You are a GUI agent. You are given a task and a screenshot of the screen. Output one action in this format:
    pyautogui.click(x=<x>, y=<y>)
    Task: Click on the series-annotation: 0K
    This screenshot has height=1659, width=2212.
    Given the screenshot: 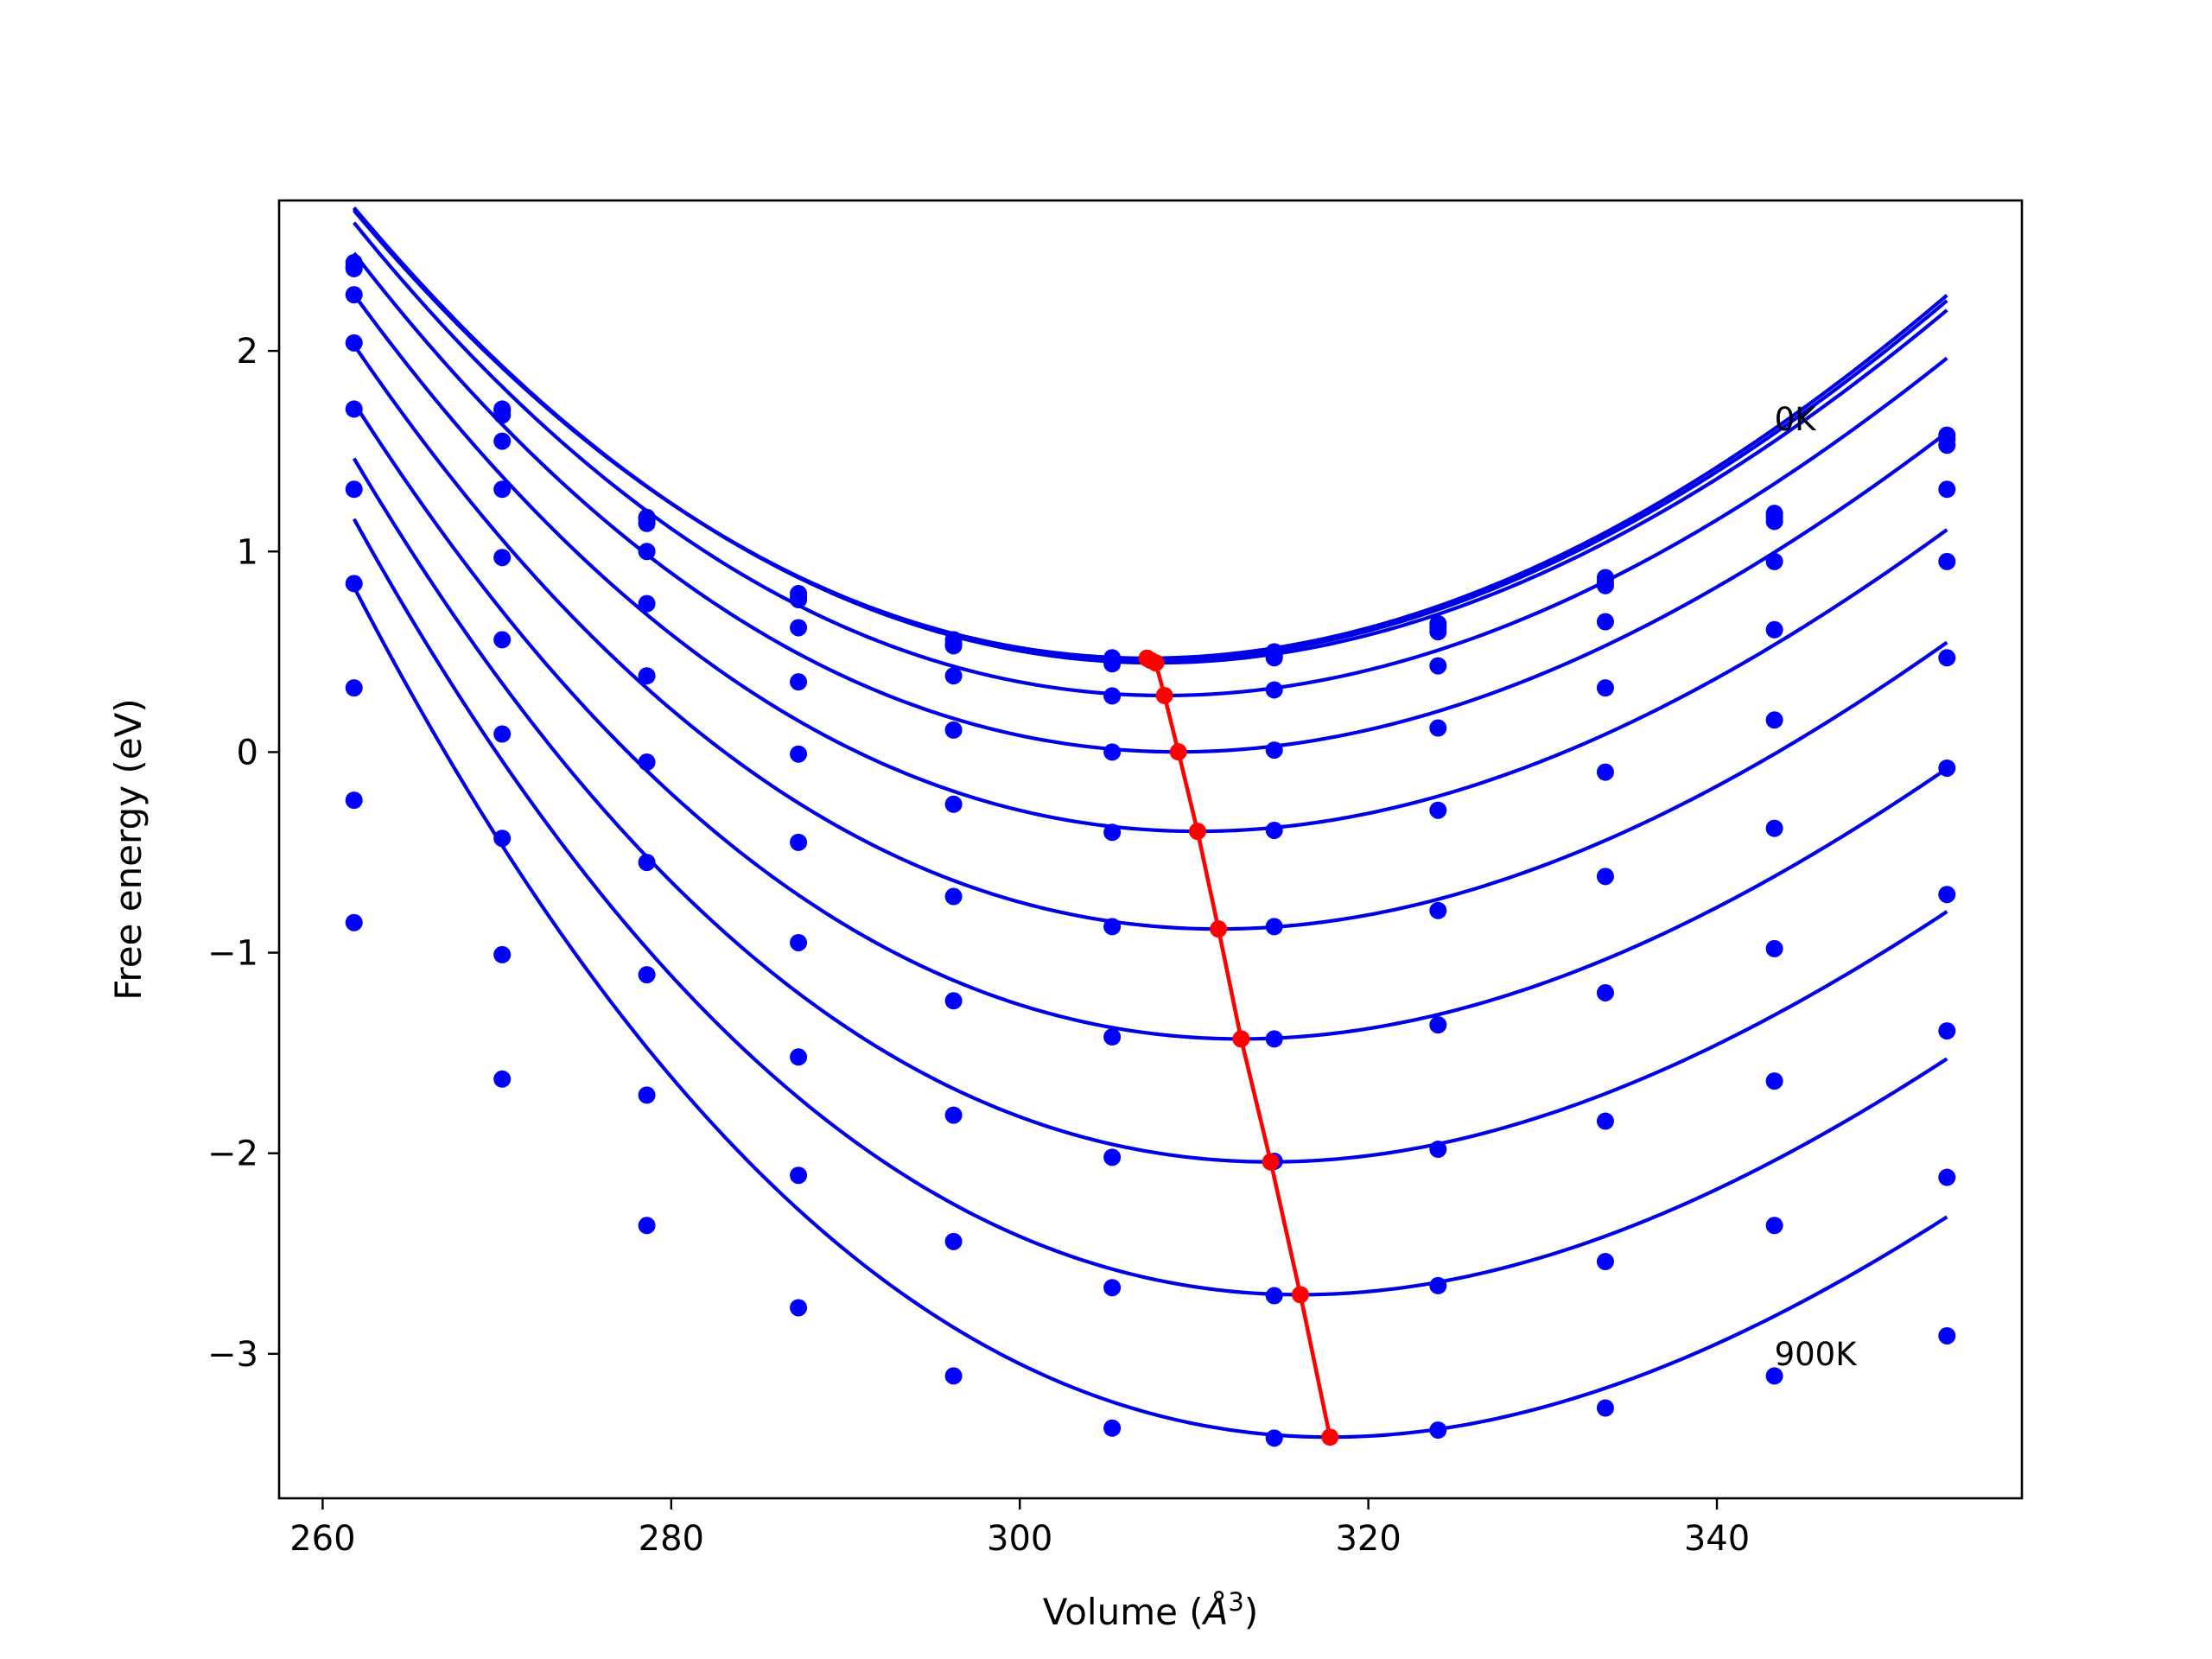 What is the action you would take?
    pyautogui.click(x=1796, y=419)
    